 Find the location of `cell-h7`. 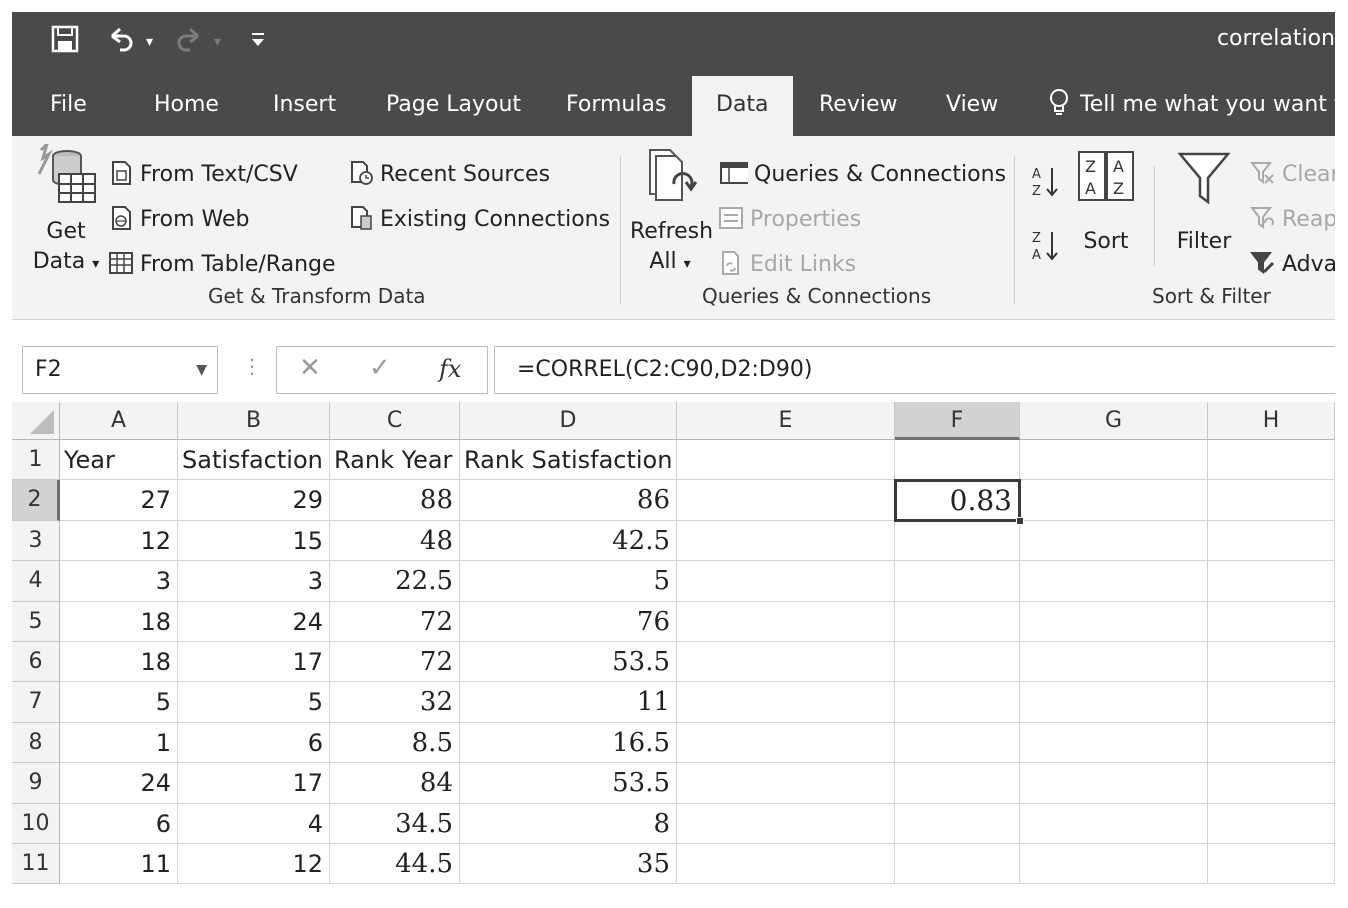

cell-h7 is located at coordinates (1271, 702).